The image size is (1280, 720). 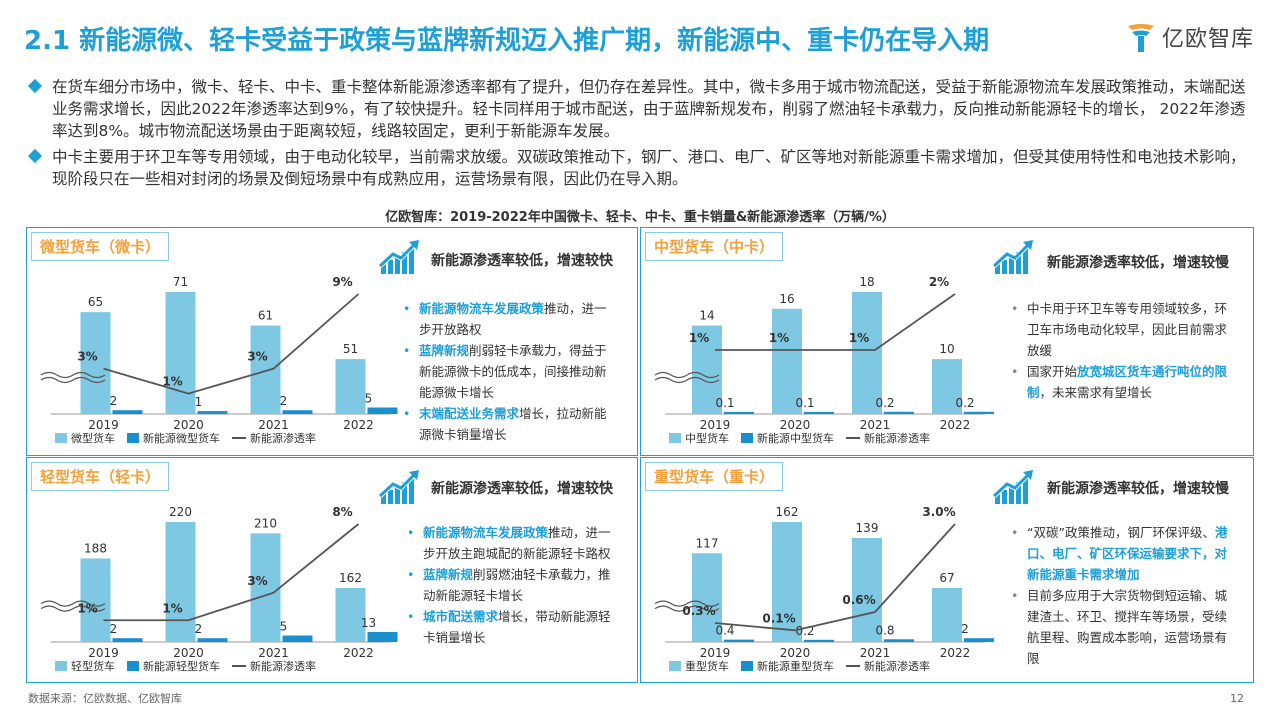 What do you see at coordinates (283, 438) in the screenshot?
I see `legend-label-line: 新能源渗透率` at bounding box center [283, 438].